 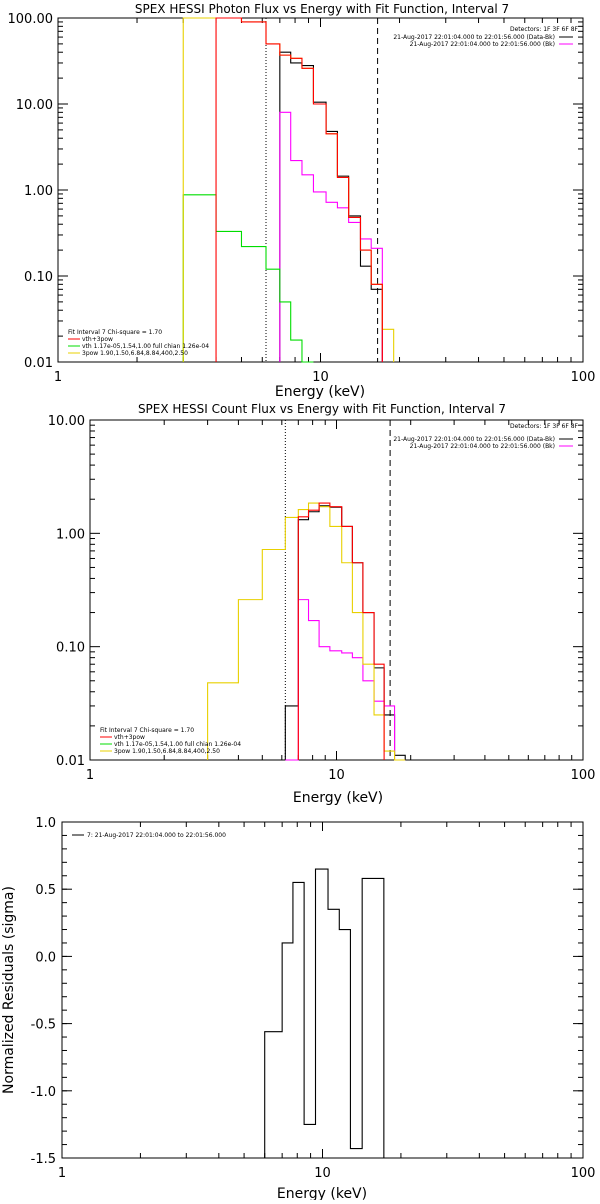 I want to click on y-tick-label: 0.5, so click(x=45, y=890).